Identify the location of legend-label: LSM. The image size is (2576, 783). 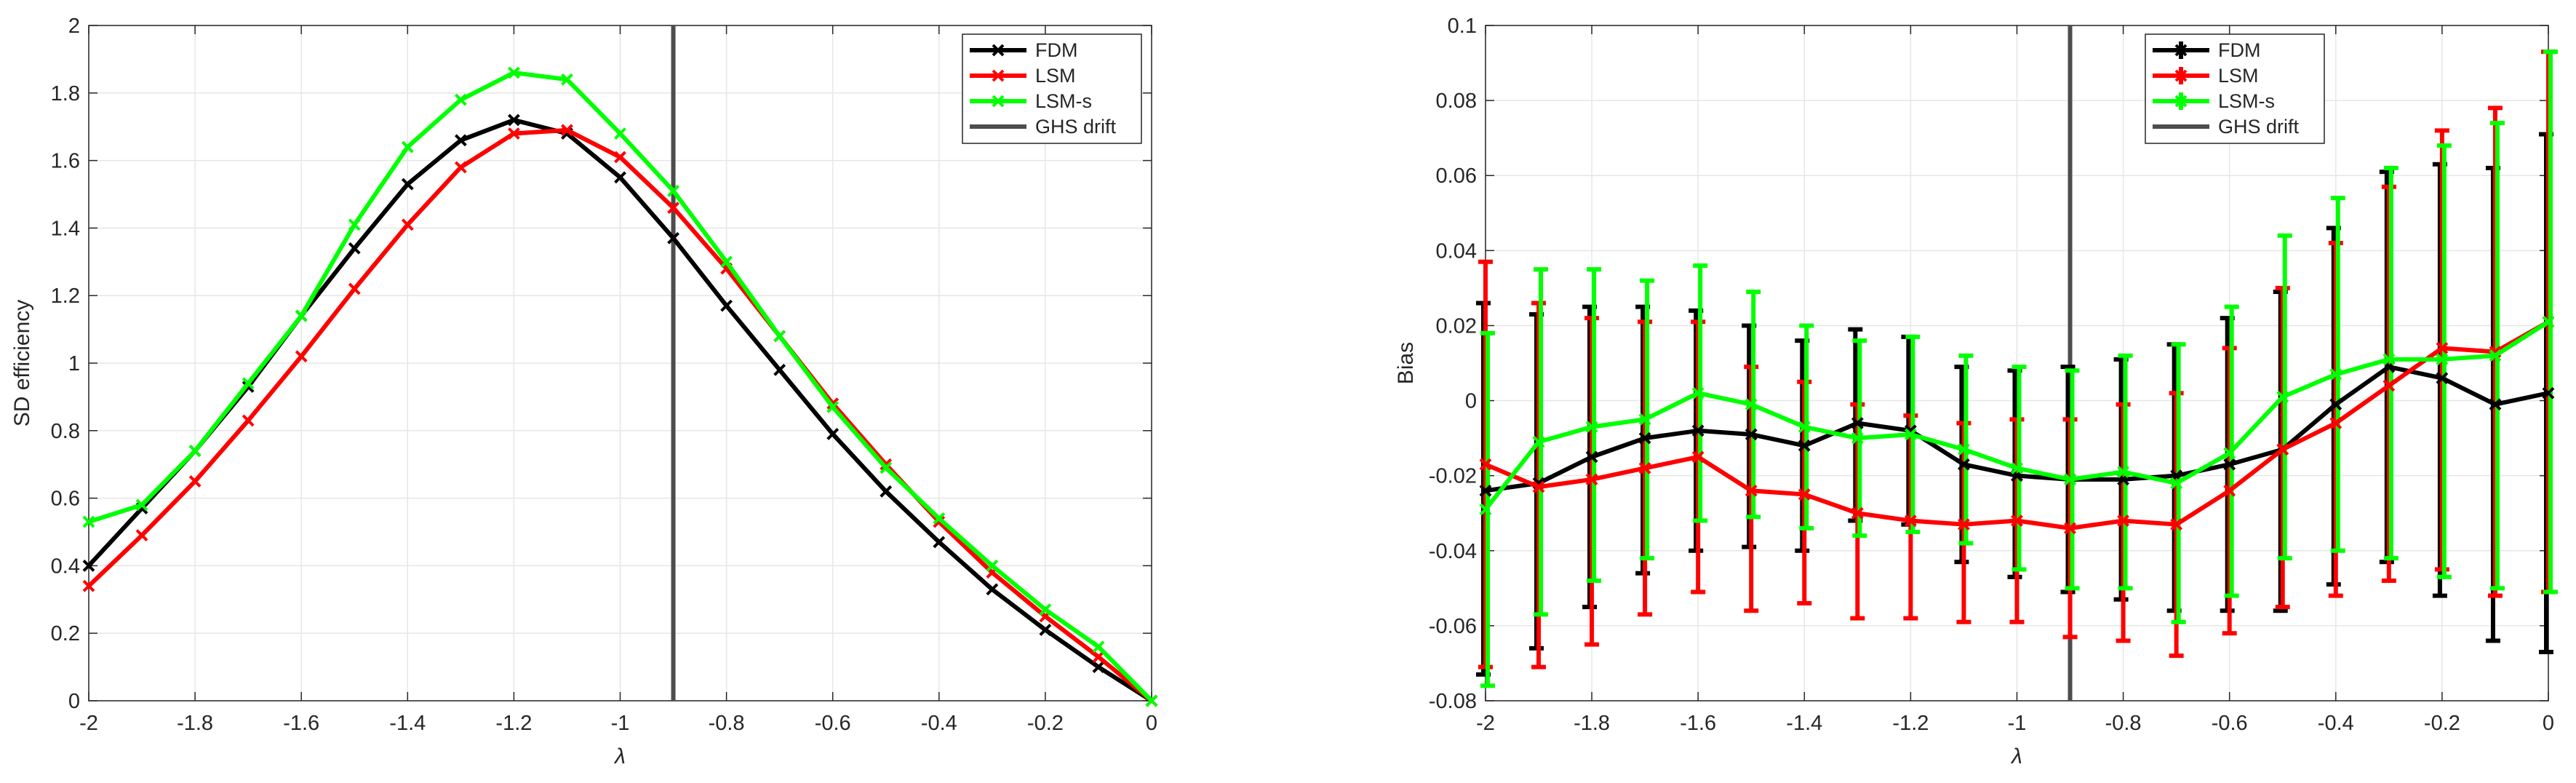
(1055, 76).